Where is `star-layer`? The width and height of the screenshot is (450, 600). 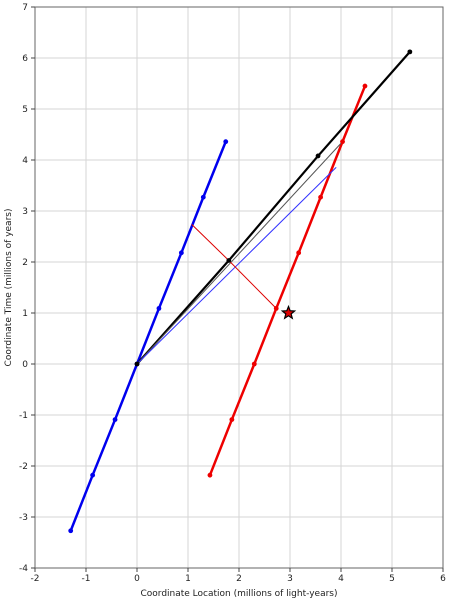 star-layer is located at coordinates (288, 312).